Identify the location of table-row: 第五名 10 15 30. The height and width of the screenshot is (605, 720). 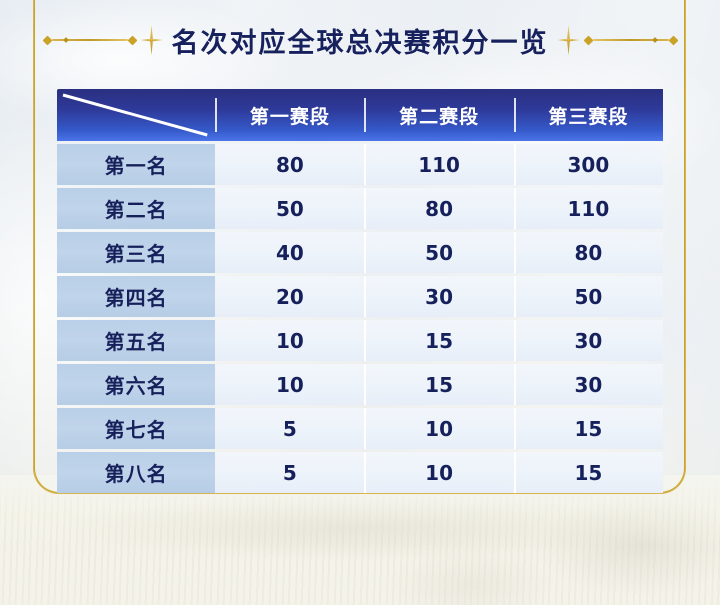
(360, 340).